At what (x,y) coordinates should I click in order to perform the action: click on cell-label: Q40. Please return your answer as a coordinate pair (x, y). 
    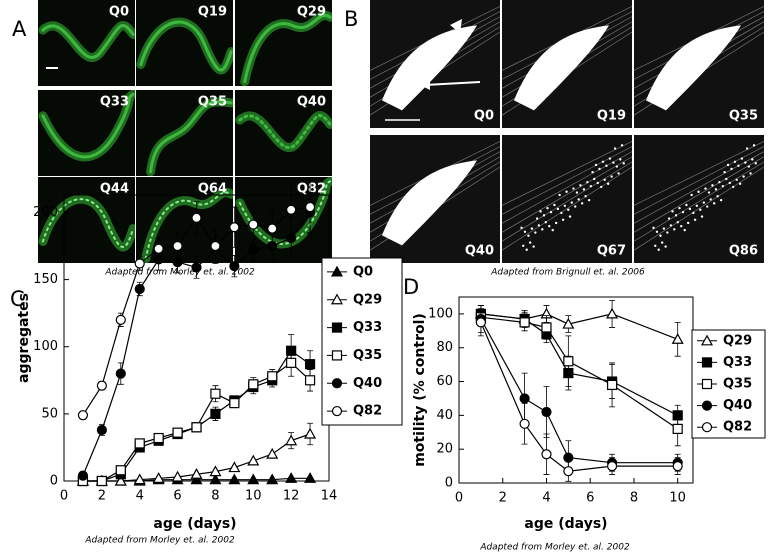
    Looking at the image, I should click on (479, 251).